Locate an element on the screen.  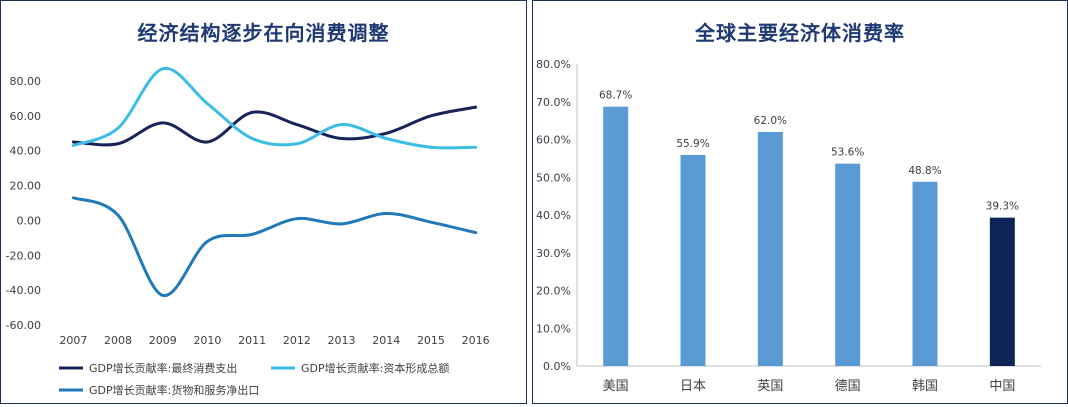
legend-item-1: GDP增长贡献率:最终消费支出 is located at coordinates (148, 368).